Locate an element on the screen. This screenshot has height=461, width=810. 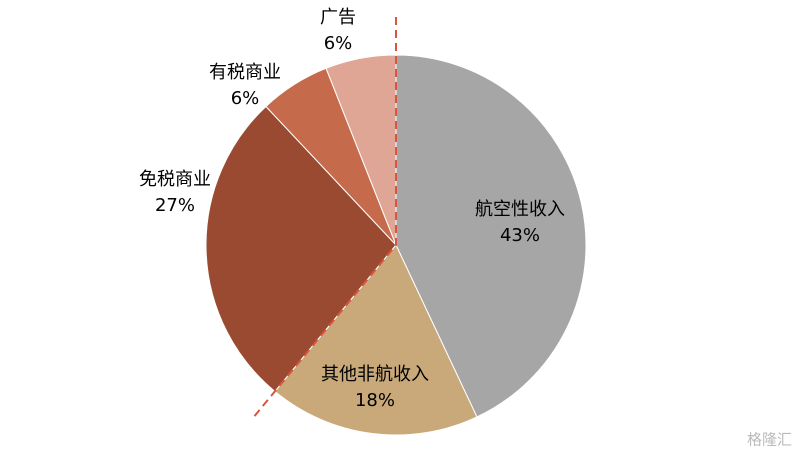
value-label: 27% is located at coordinates (175, 205).